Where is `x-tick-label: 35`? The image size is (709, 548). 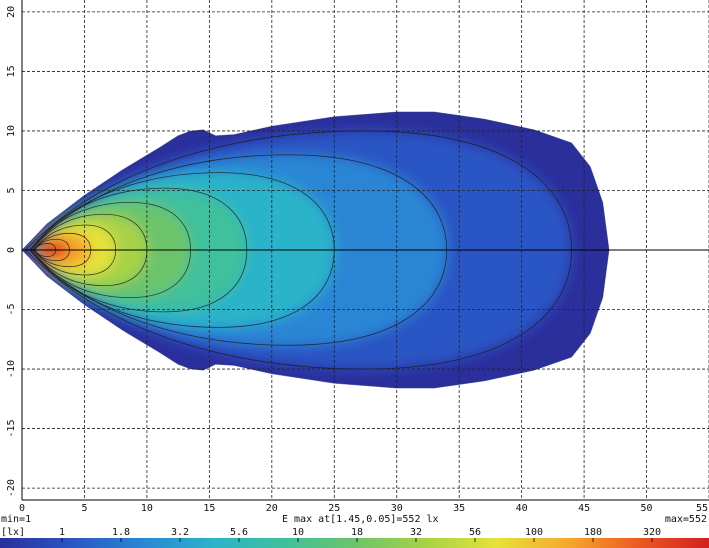
x-tick-label: 35 is located at coordinates (459, 508).